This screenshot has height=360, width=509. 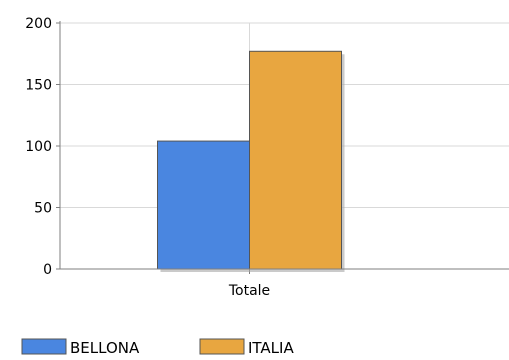 What do you see at coordinates (47, 270) in the screenshot?
I see `y-tick-label: 0` at bounding box center [47, 270].